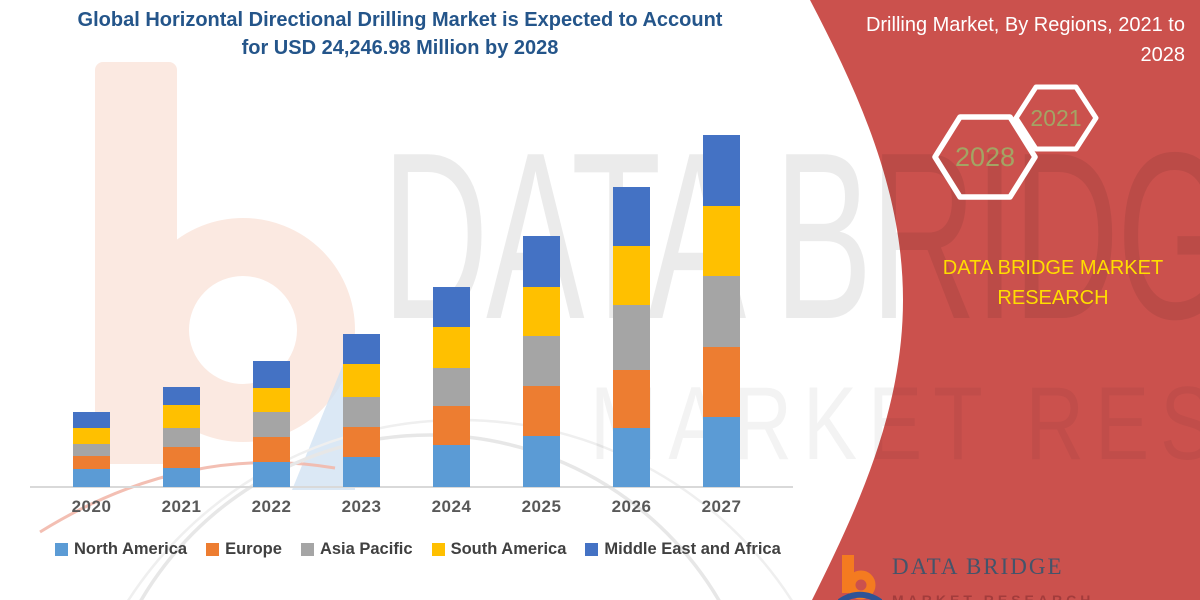 The height and width of the screenshot is (600, 1200). I want to click on legend-item: North America, so click(121, 549).